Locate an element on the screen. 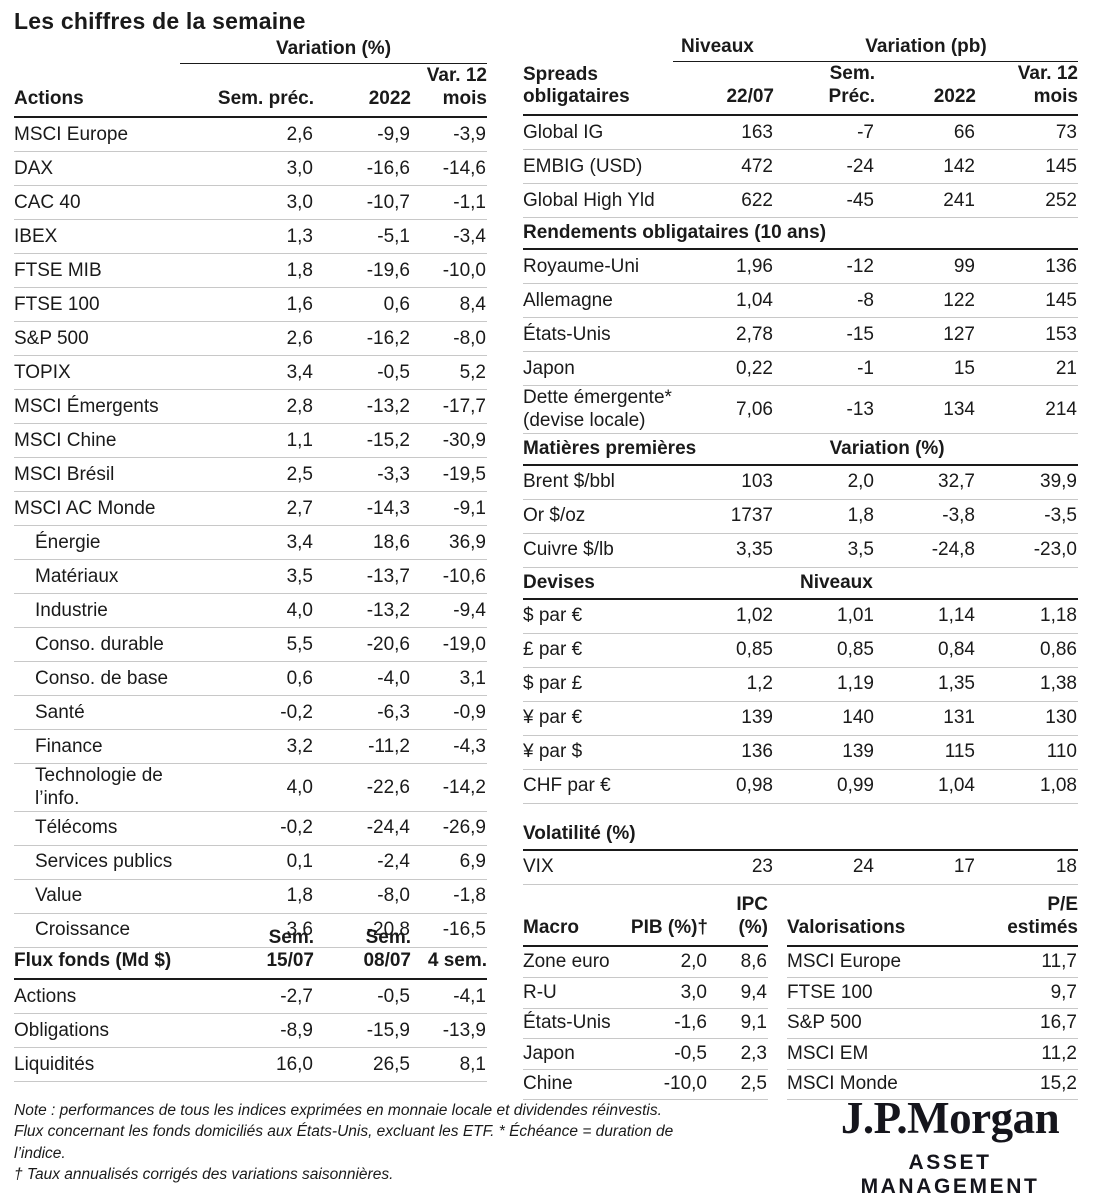 Image resolution: width=1097 pixels, height=1200 pixels. table-row: Obligations -8,9 -15,9 -13,9 is located at coordinates (250, 1031).